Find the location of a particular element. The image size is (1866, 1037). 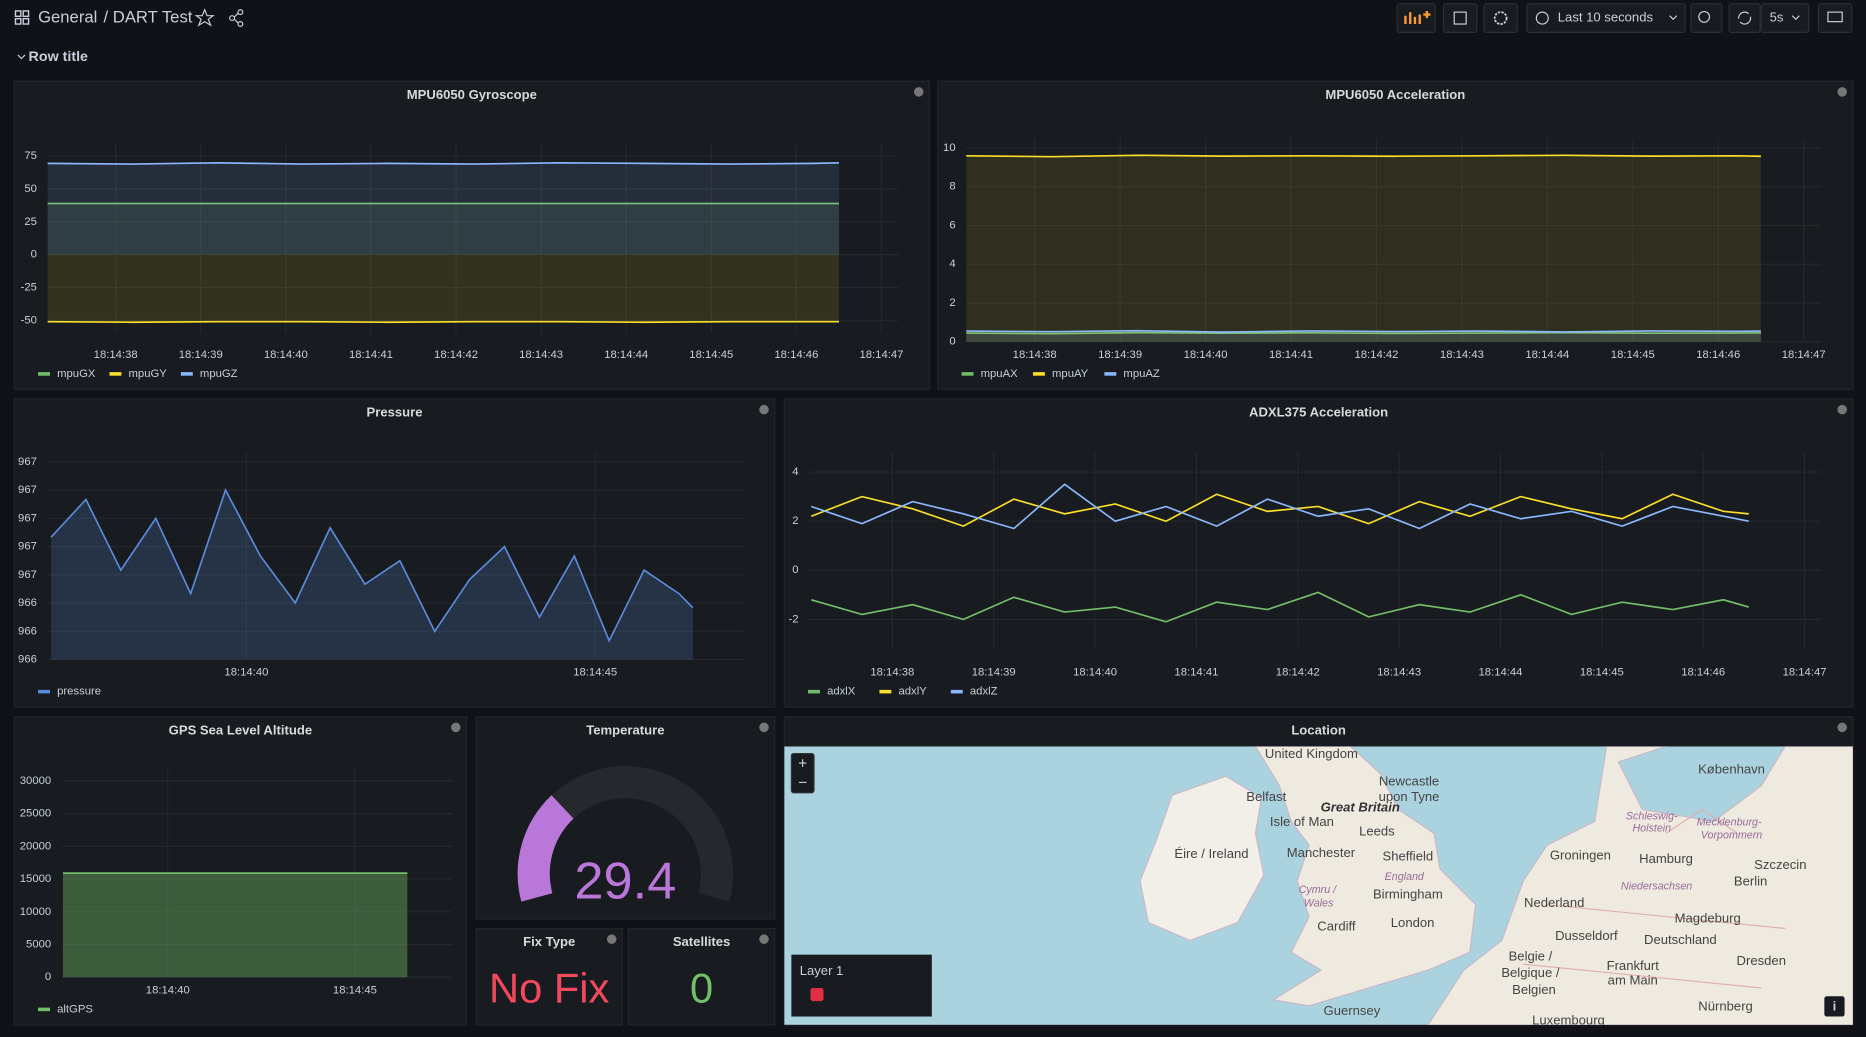

info-button is located at coordinates (1834, 1006).